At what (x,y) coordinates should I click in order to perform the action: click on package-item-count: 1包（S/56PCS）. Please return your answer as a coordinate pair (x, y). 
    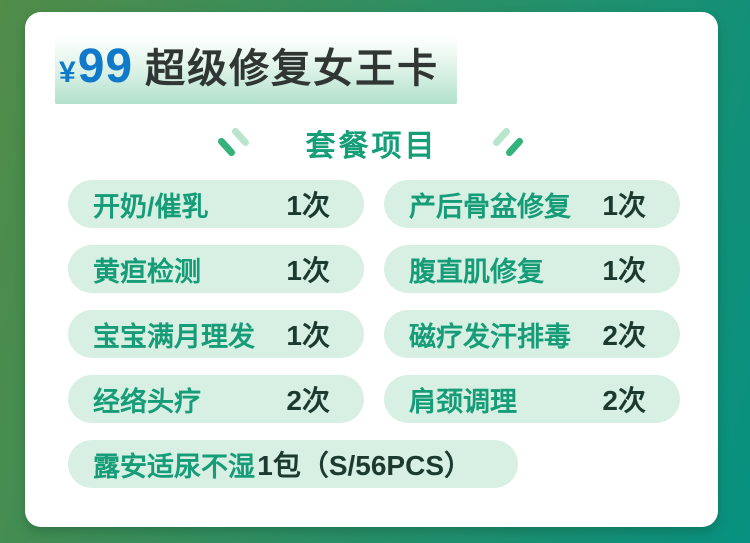
    Looking at the image, I should click on (364, 465).